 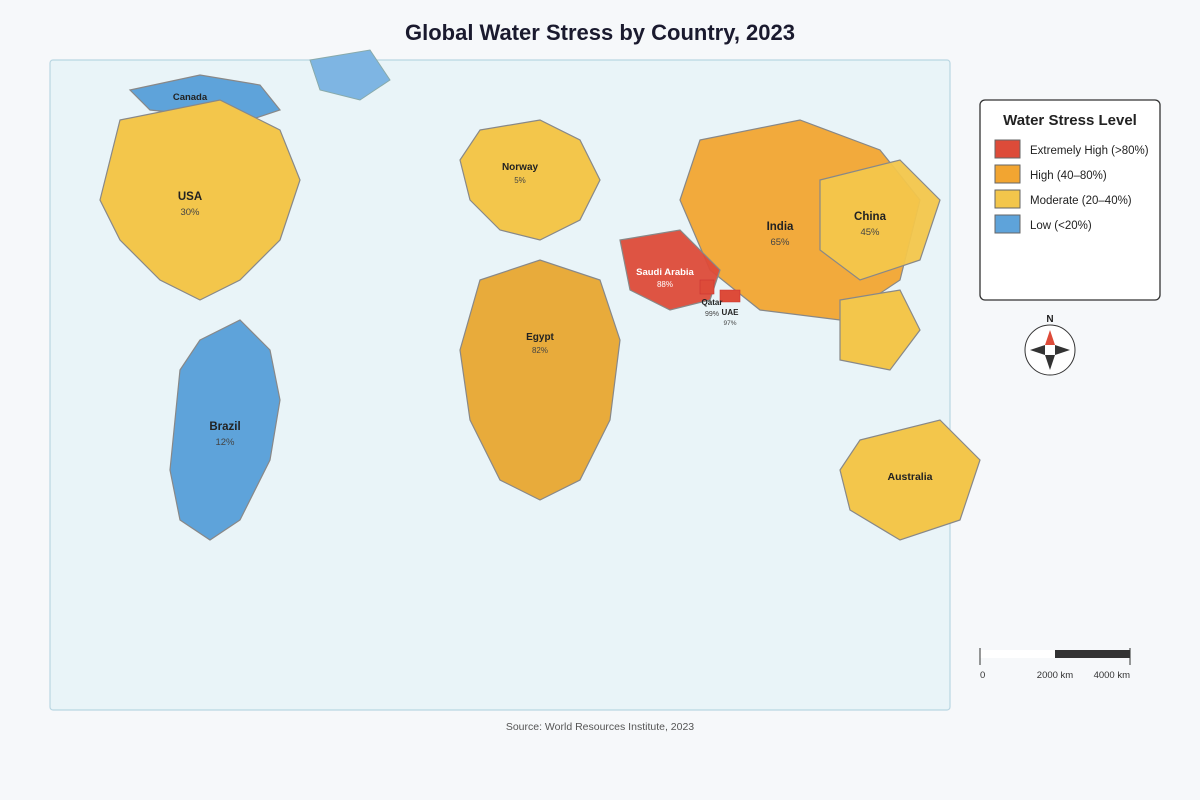 I want to click on label-australia: Australia, so click(x=910, y=477).